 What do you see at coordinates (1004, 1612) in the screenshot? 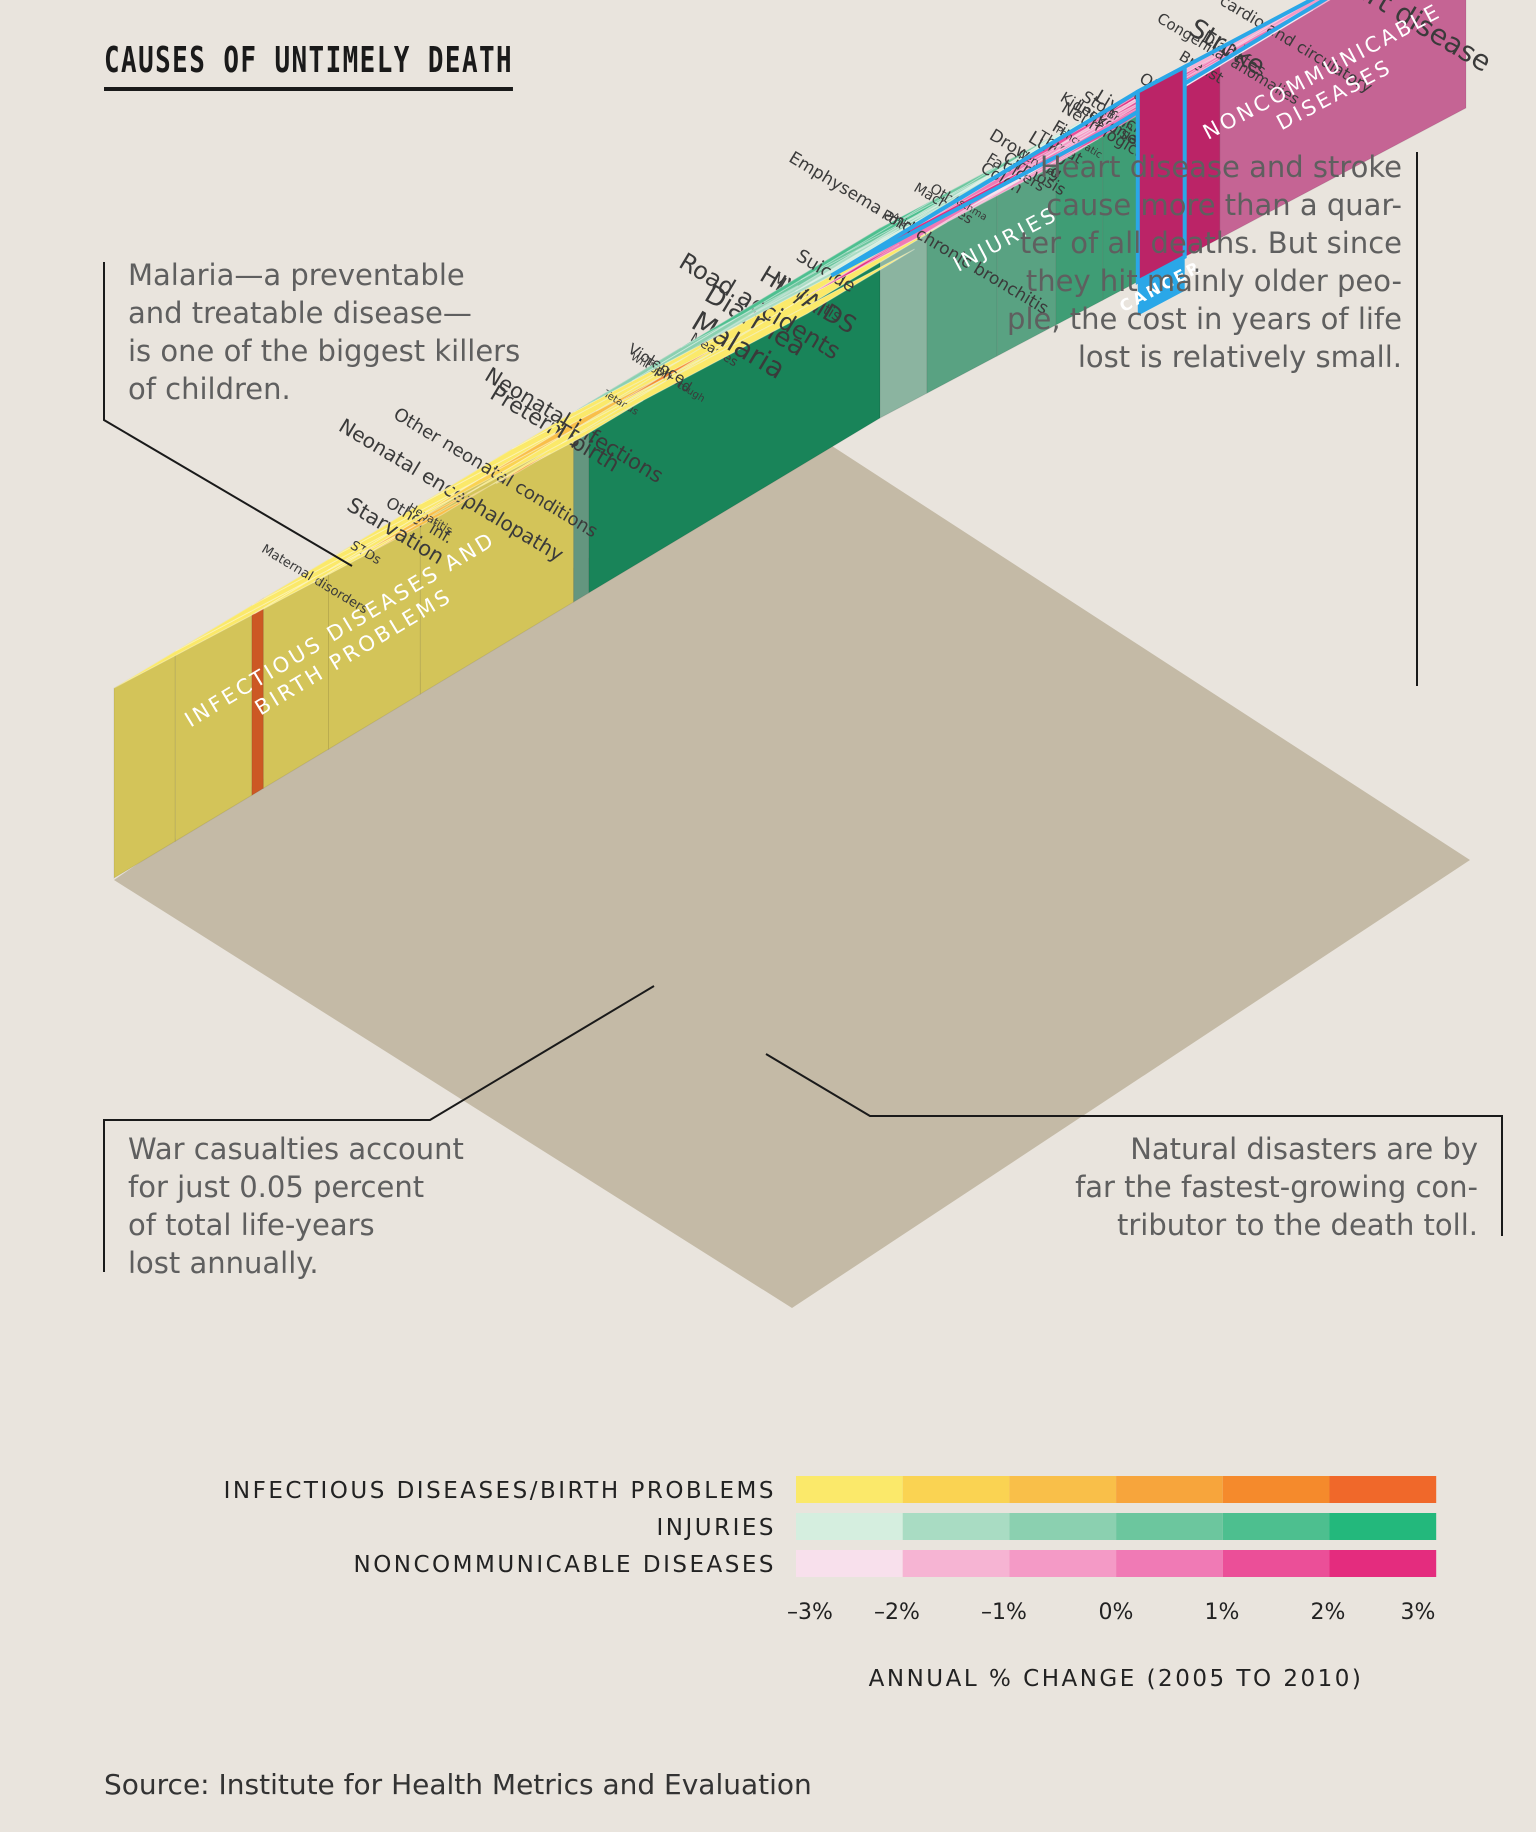
I see `legend-tick: –1%` at bounding box center [1004, 1612].